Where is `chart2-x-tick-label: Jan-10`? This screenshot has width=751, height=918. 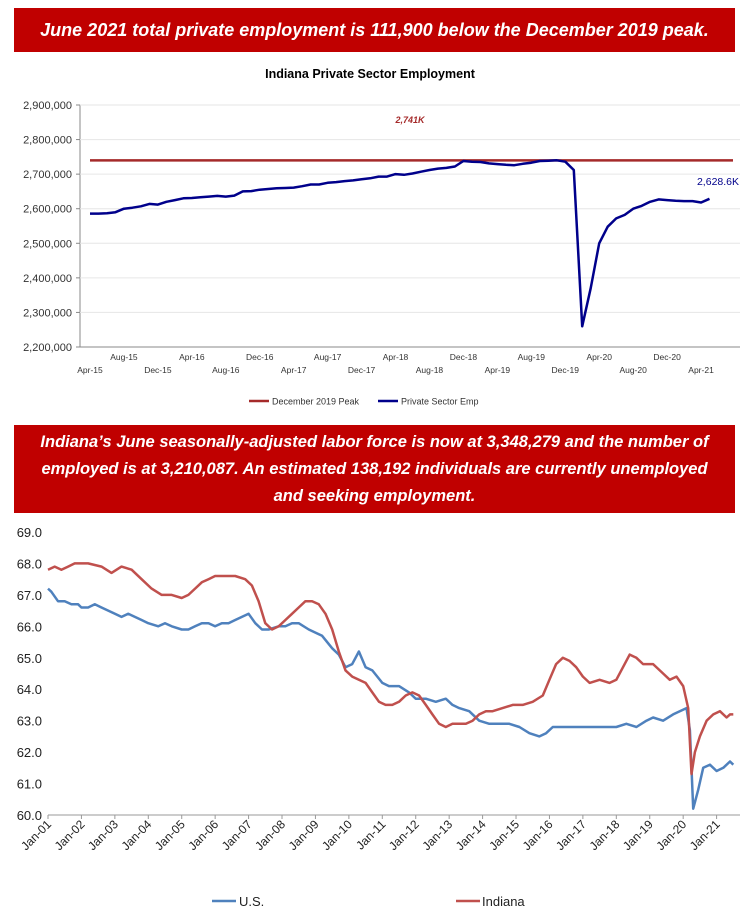 chart2-x-tick-label: Jan-10 is located at coordinates (337, 835).